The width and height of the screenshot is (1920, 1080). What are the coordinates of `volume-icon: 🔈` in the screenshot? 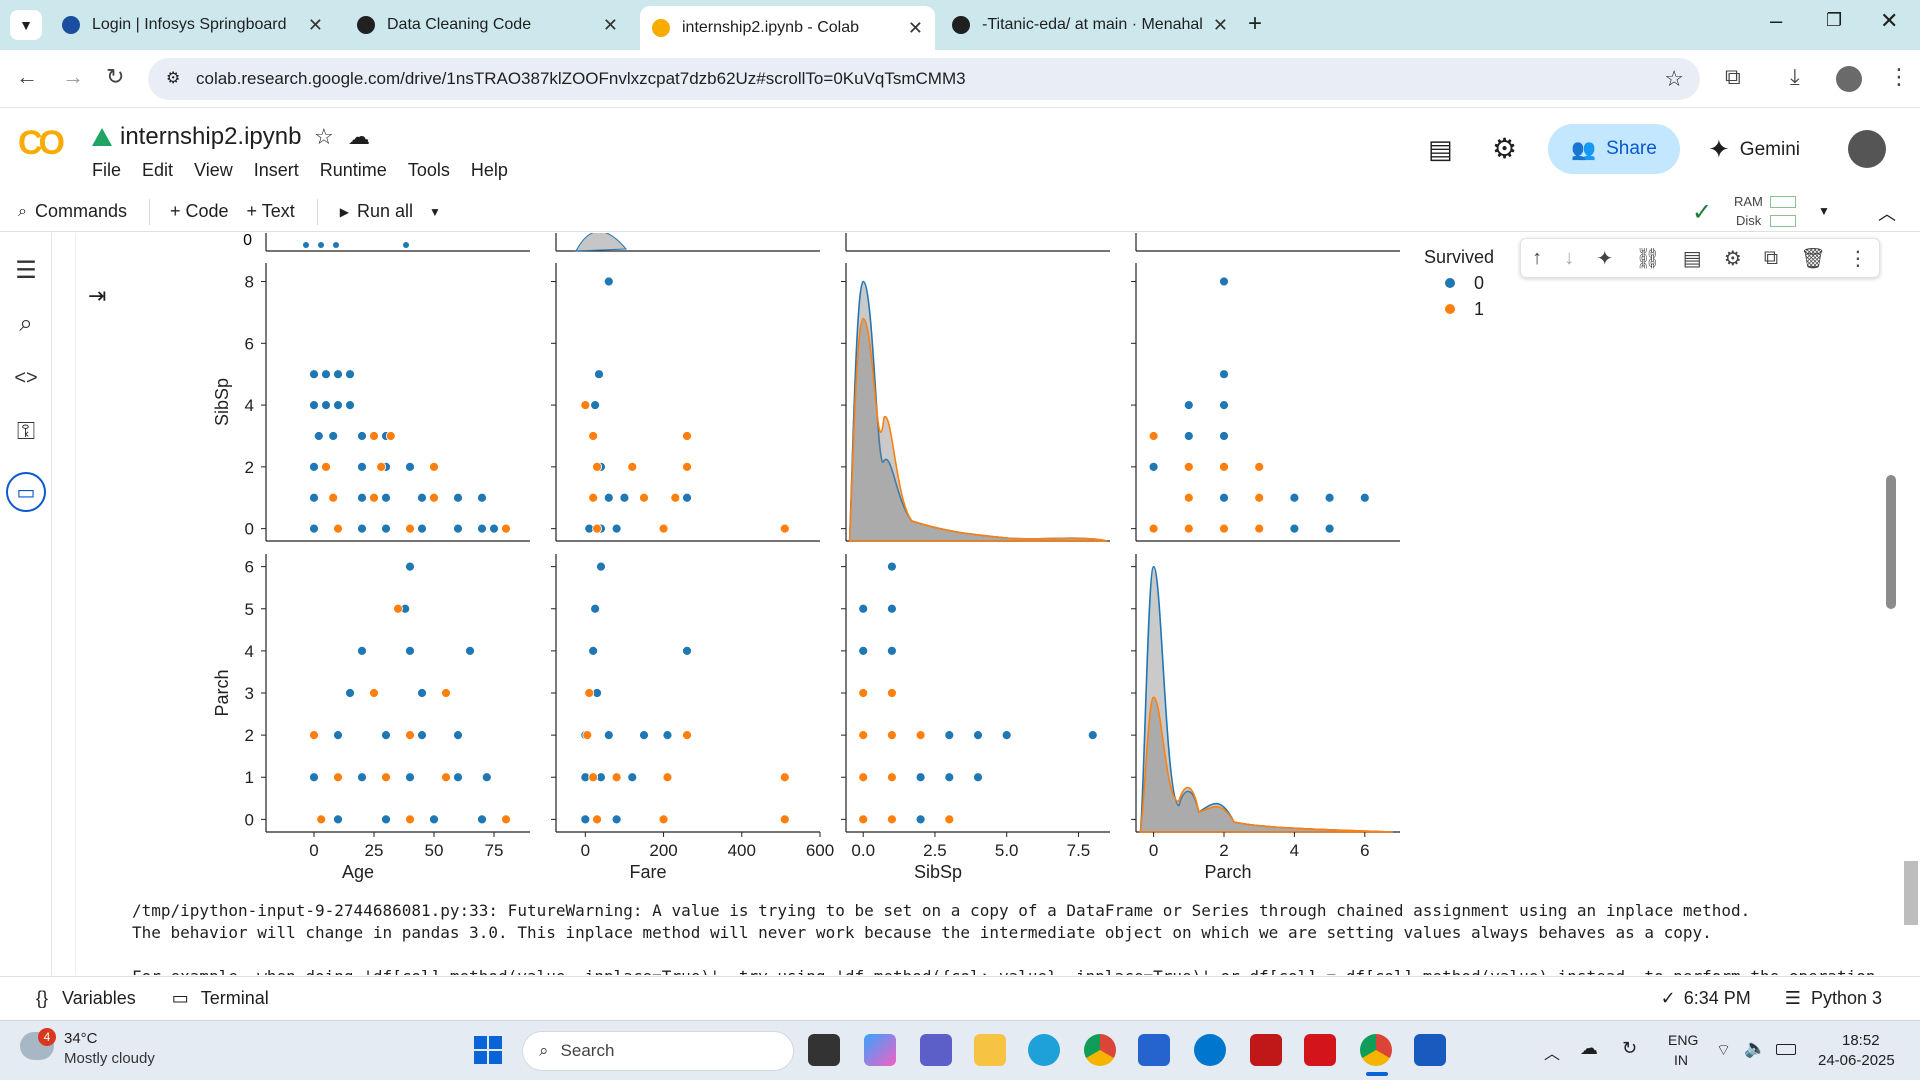 It's located at (1755, 1048).